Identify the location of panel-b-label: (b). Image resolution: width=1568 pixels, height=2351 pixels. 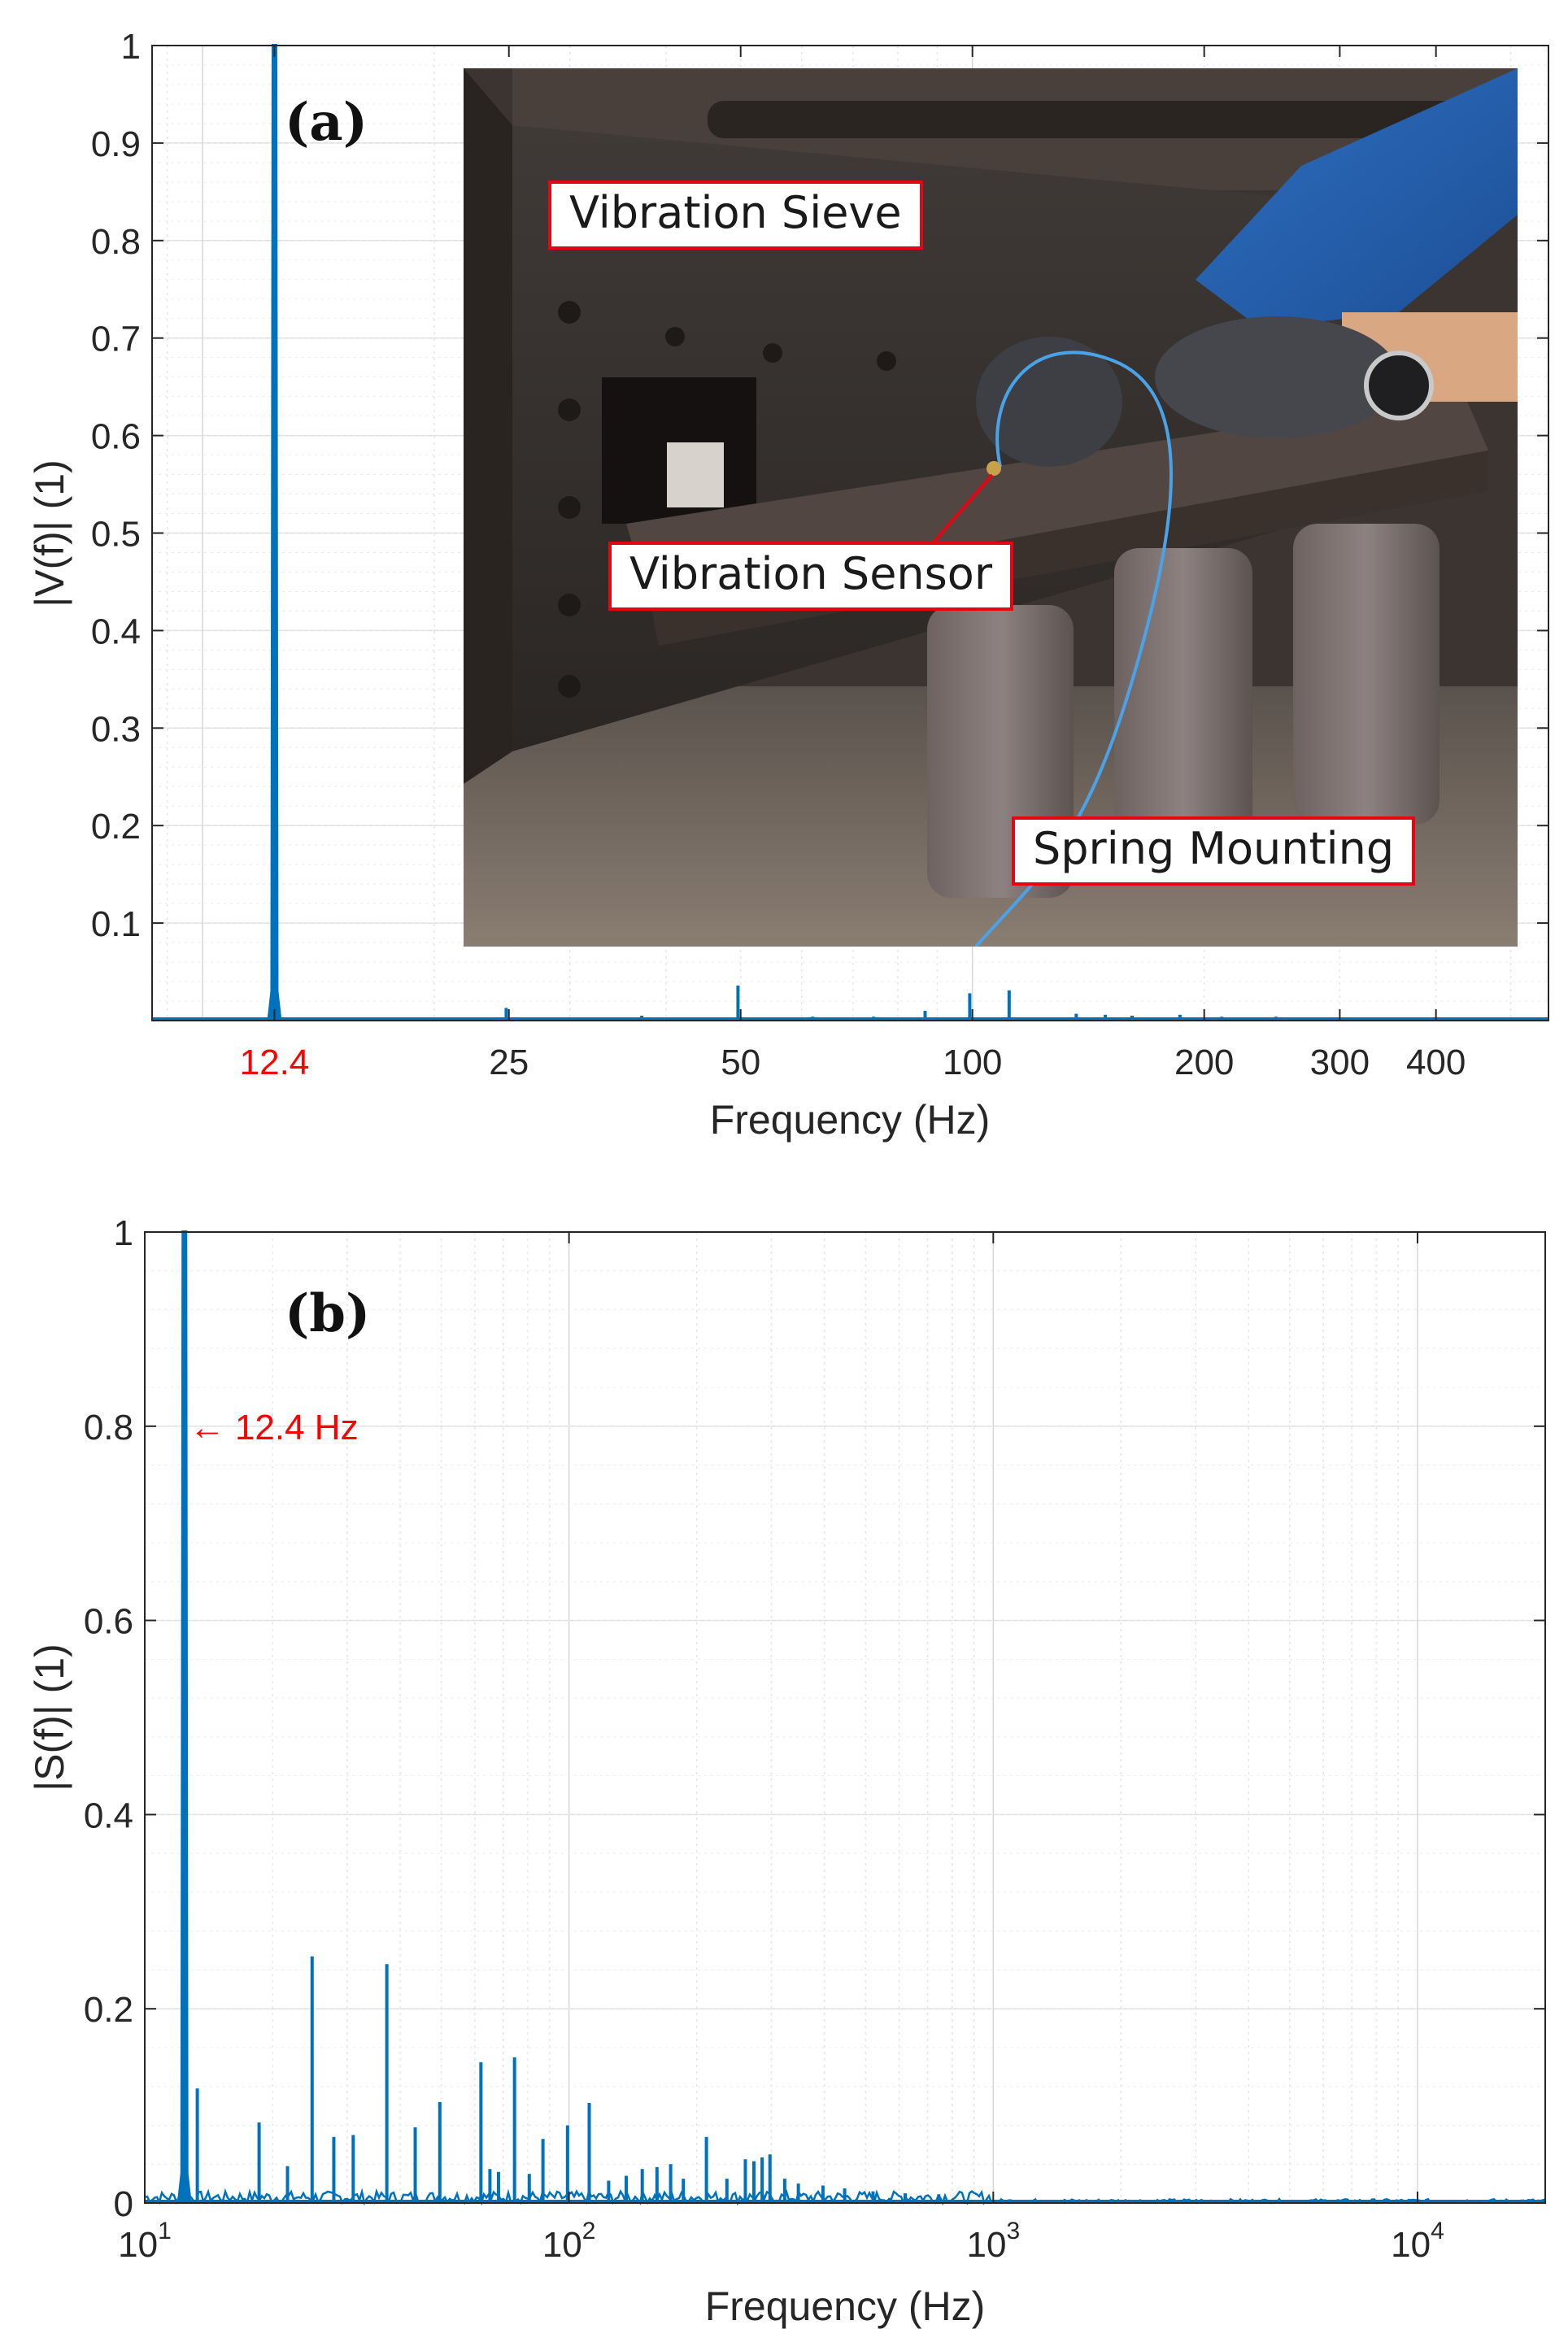
(327, 1313).